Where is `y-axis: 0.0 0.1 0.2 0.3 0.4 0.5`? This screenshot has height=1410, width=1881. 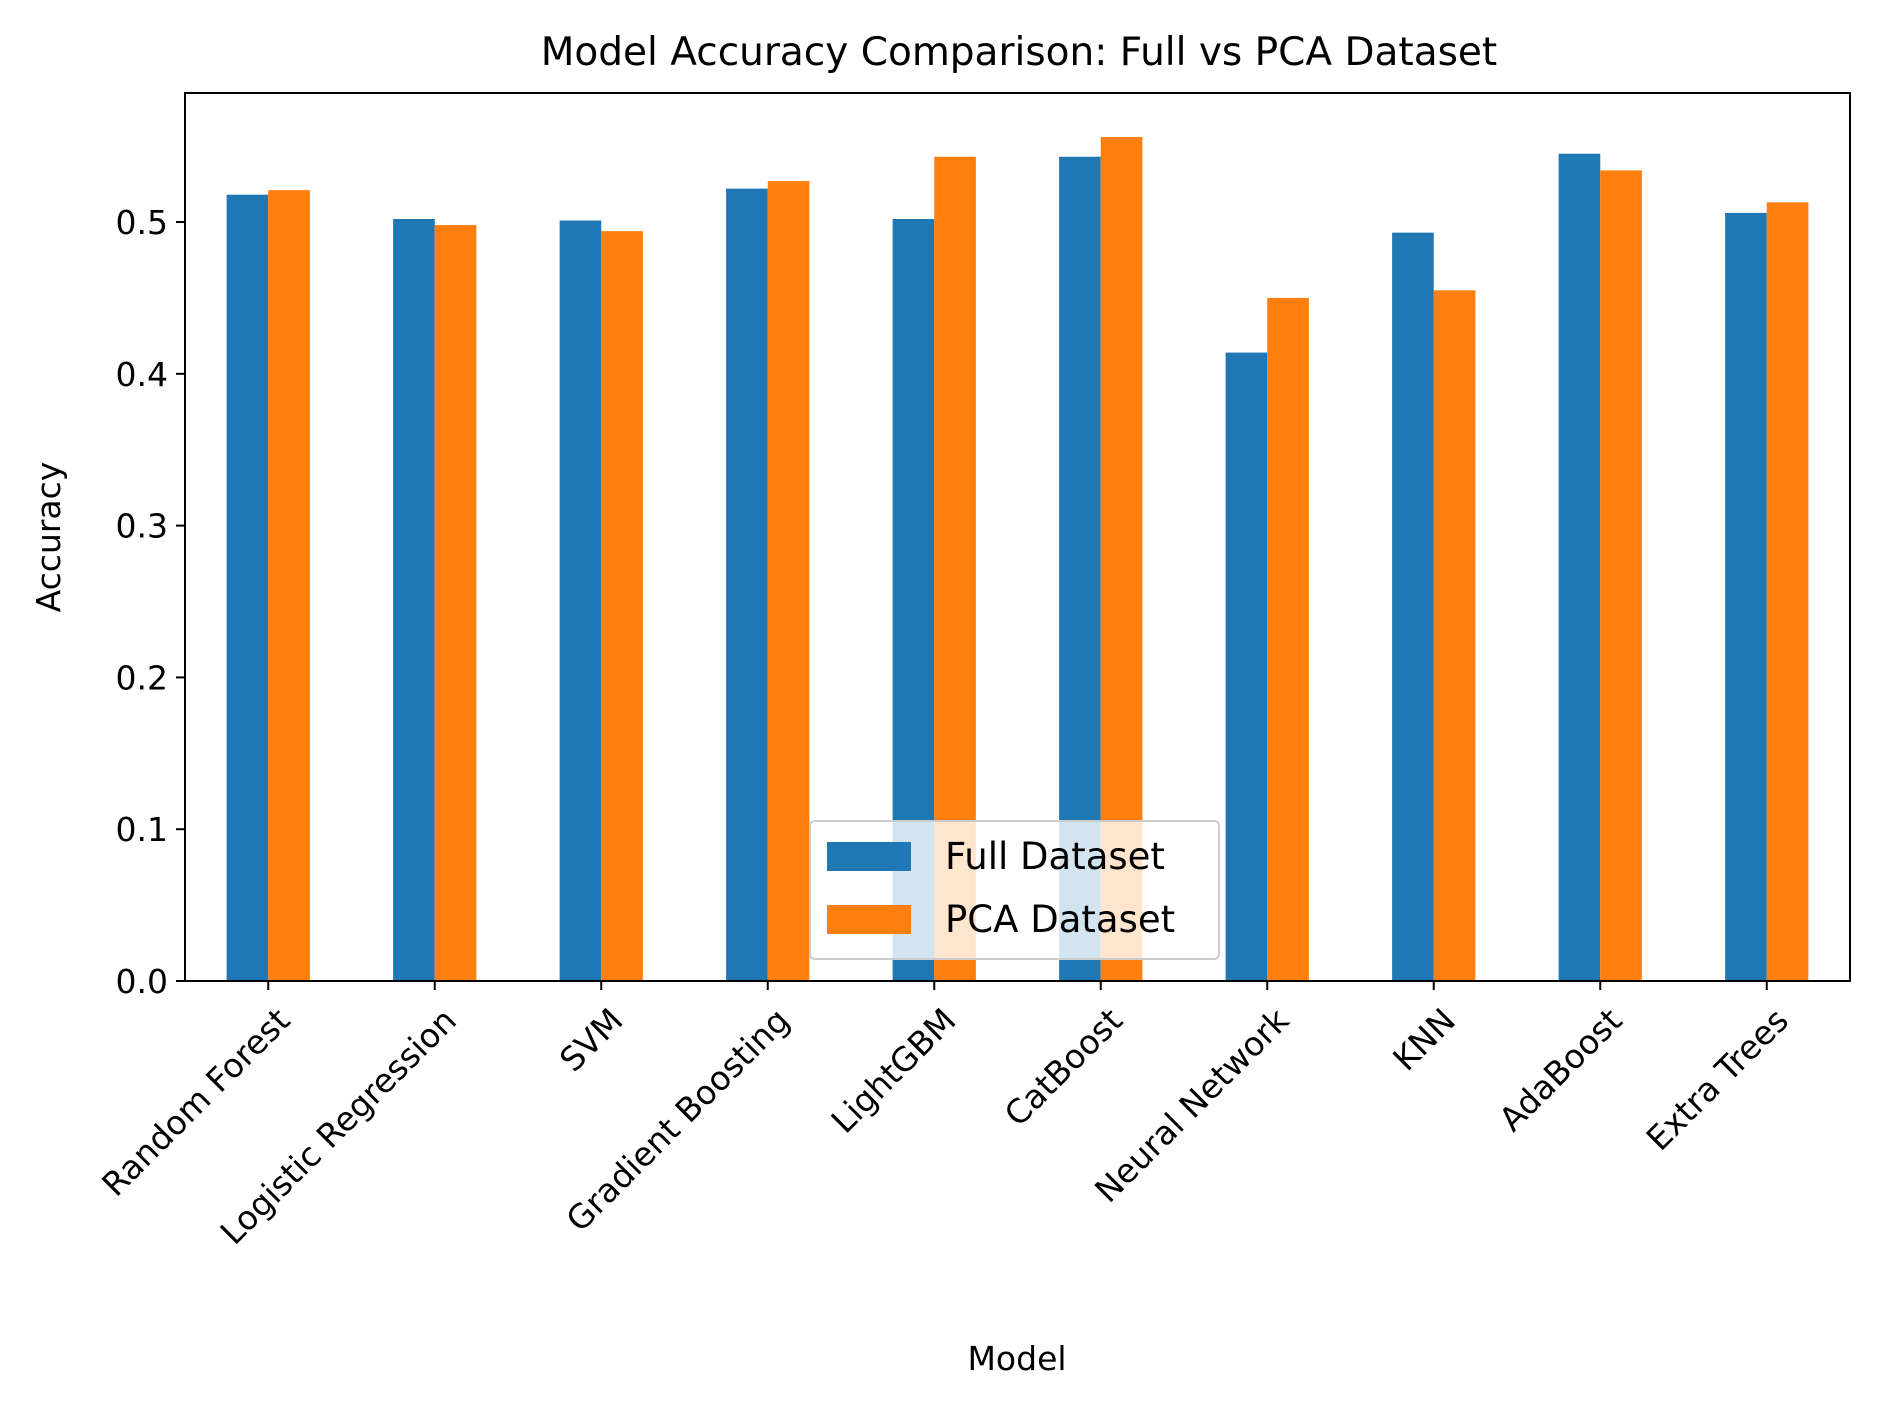
y-axis: 0.0 0.1 0.2 0.3 0.4 0.5 is located at coordinates (150, 602).